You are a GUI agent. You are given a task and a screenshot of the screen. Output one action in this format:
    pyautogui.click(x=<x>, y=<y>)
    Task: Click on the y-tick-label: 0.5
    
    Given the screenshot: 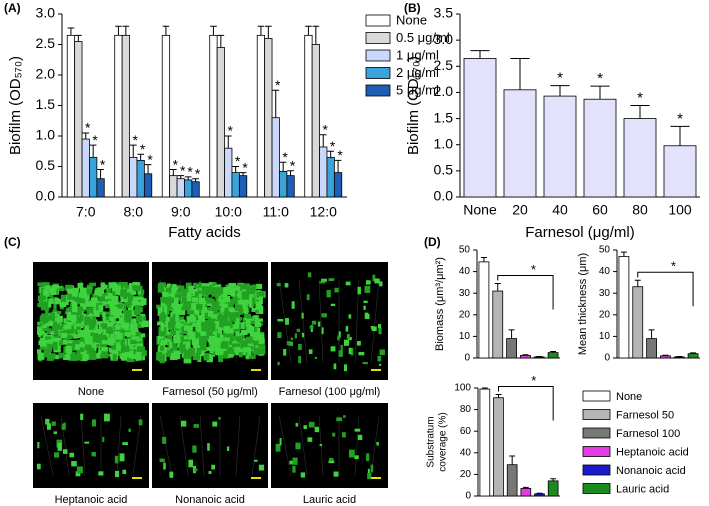 What is the action you would take?
    pyautogui.click(x=46, y=165)
    